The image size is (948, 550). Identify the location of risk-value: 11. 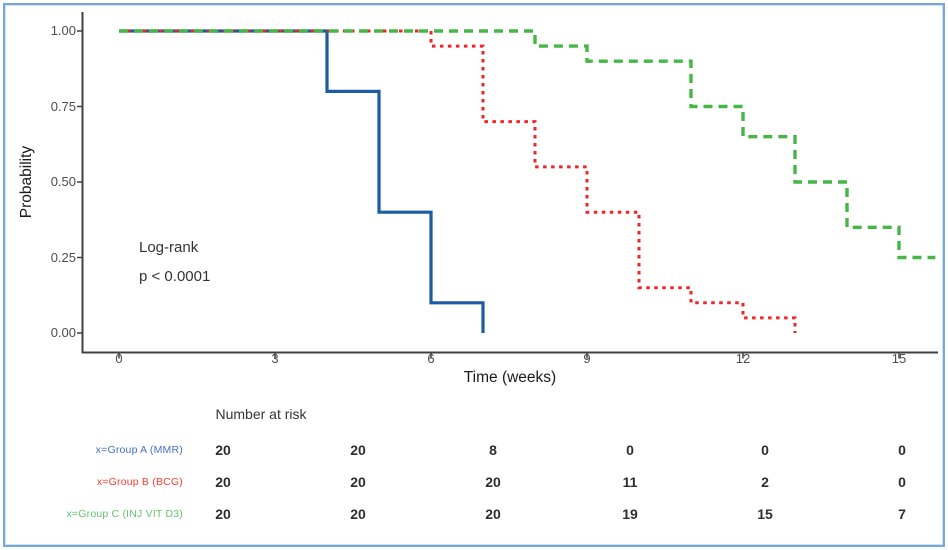
(630, 482).